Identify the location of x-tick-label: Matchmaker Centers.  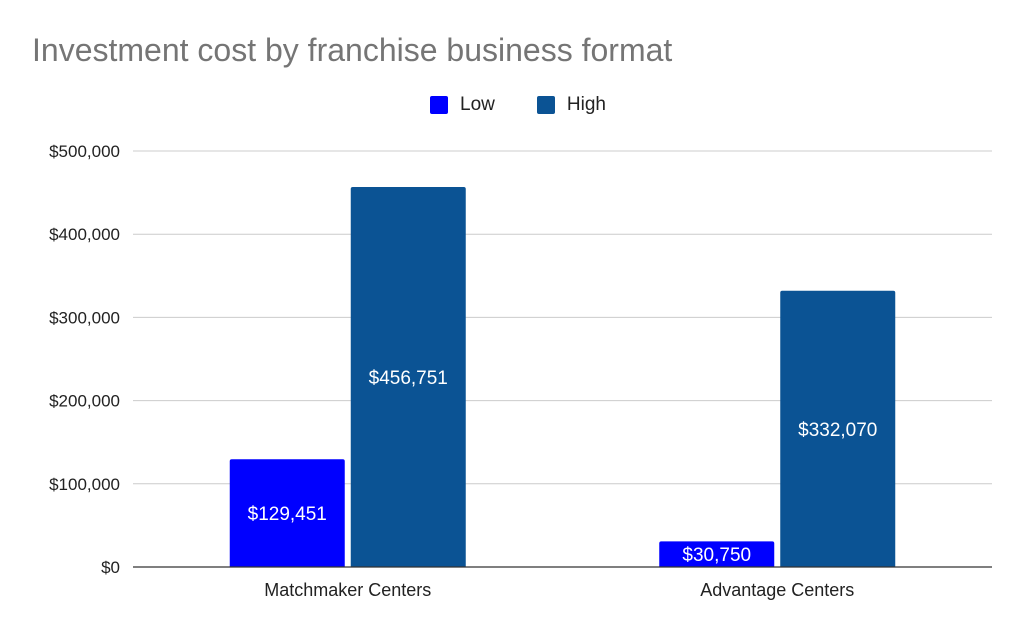
(347, 590).